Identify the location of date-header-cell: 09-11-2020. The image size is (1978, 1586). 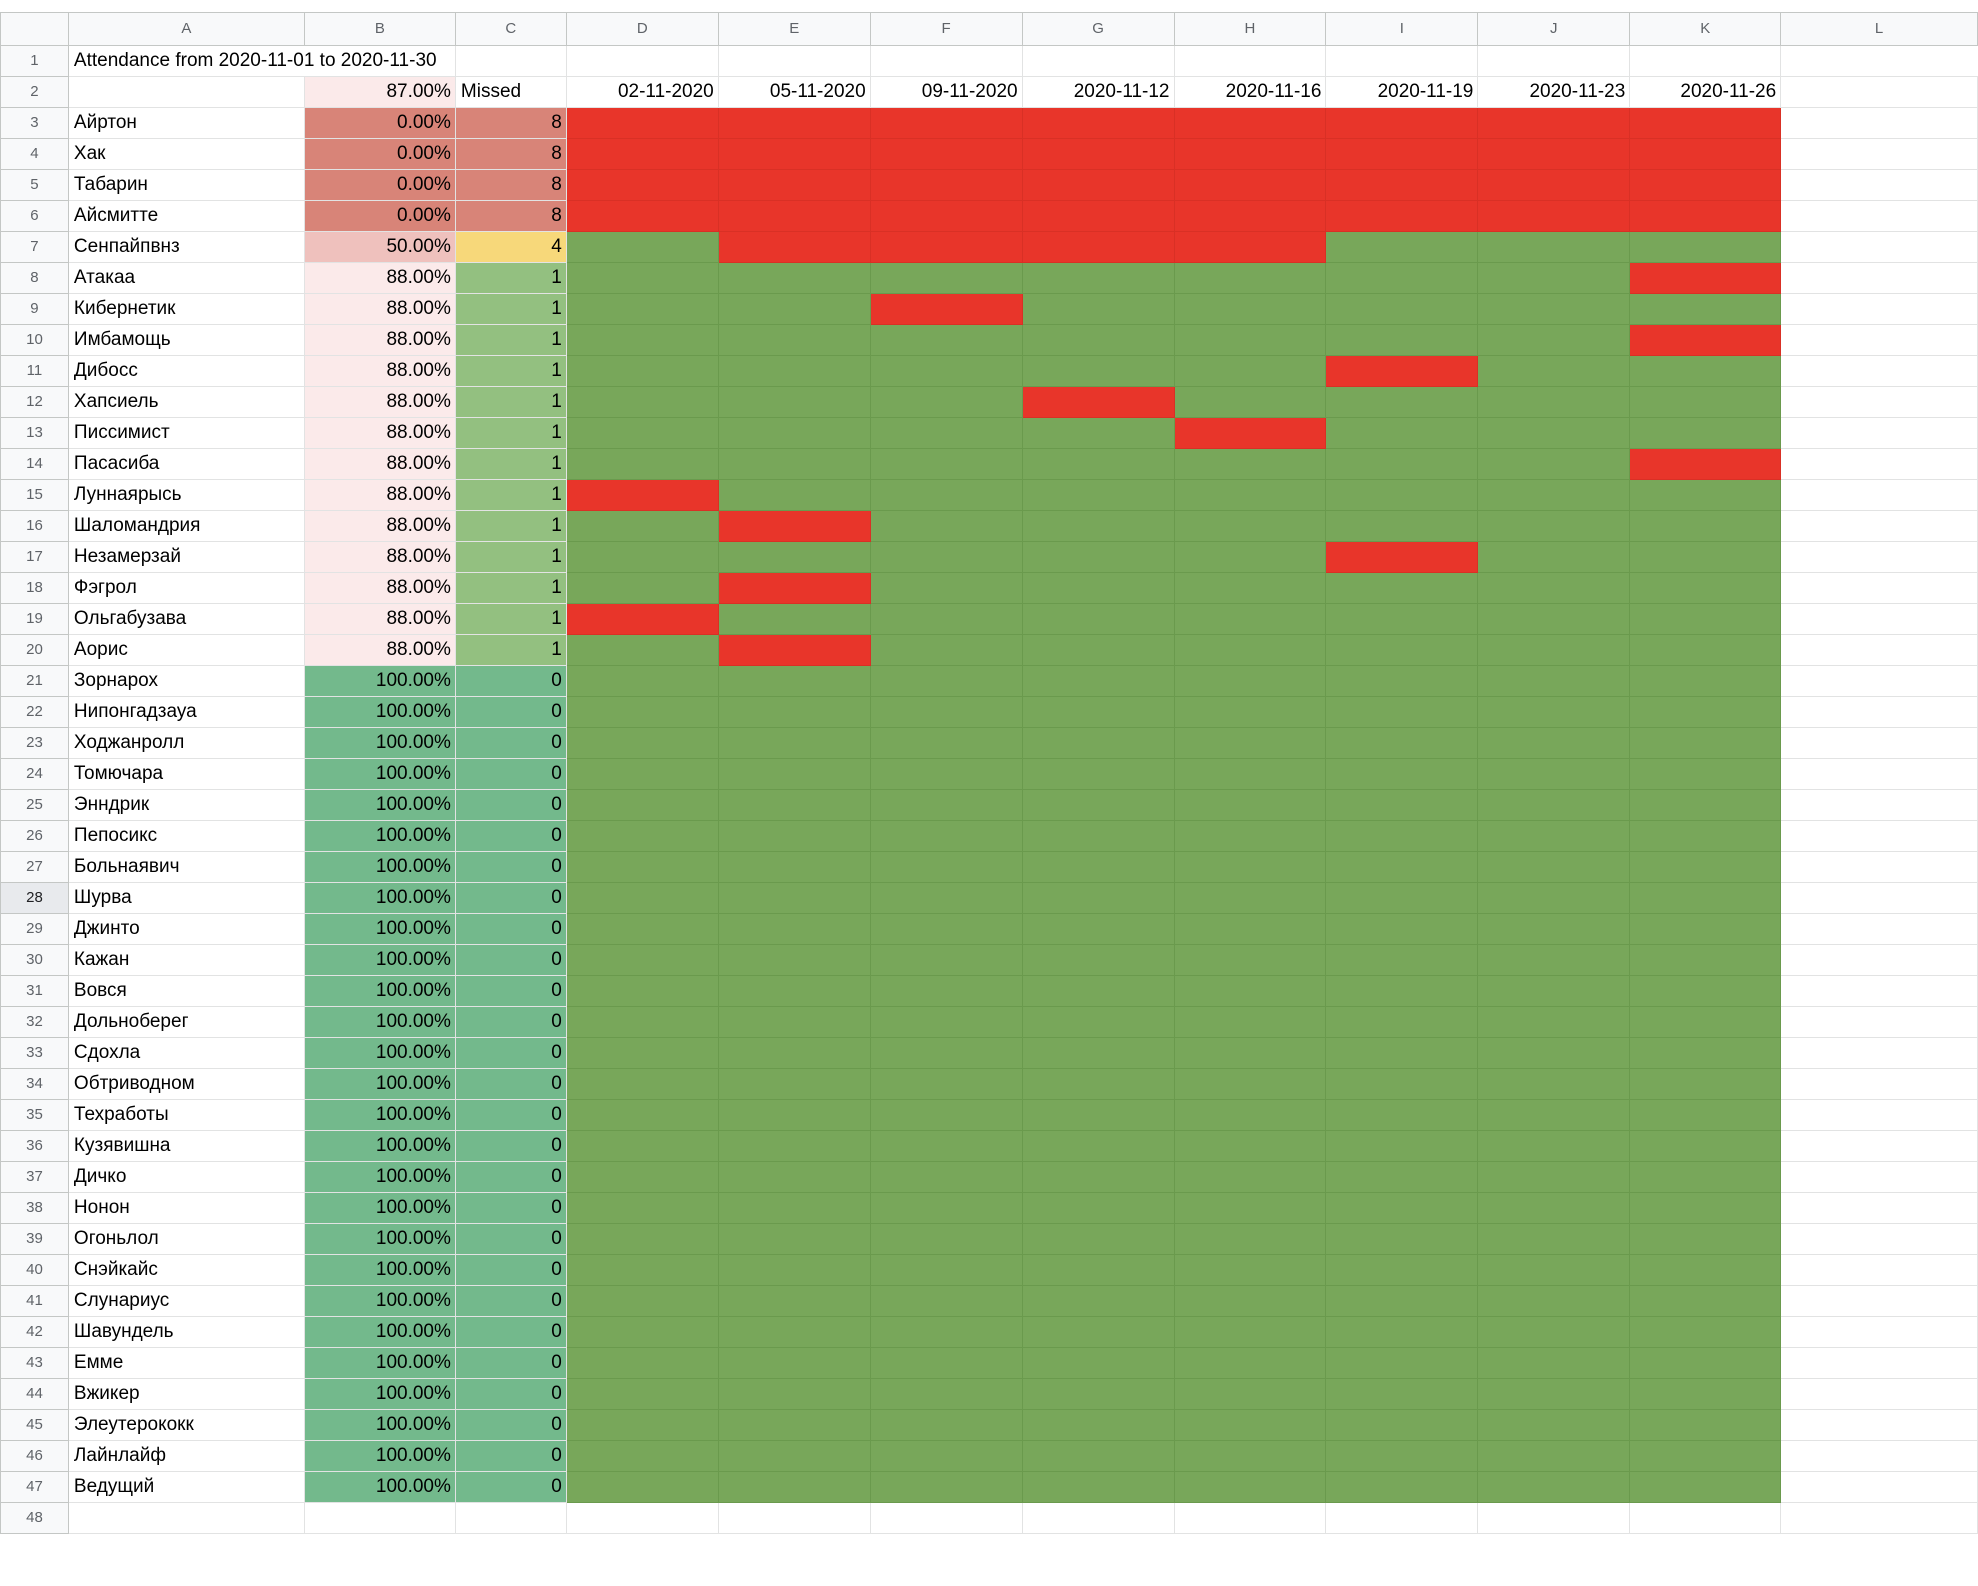
(946, 92).